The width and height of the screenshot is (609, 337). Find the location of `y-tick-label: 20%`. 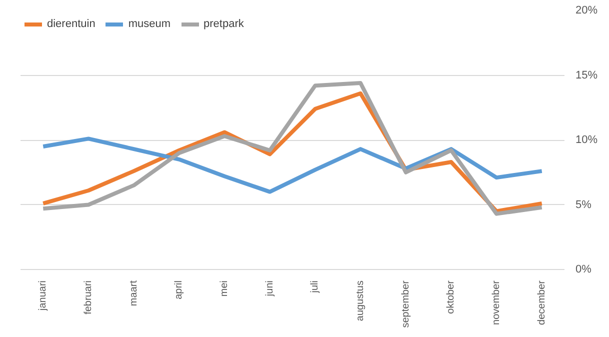

y-tick-label: 20% is located at coordinates (587, 10).